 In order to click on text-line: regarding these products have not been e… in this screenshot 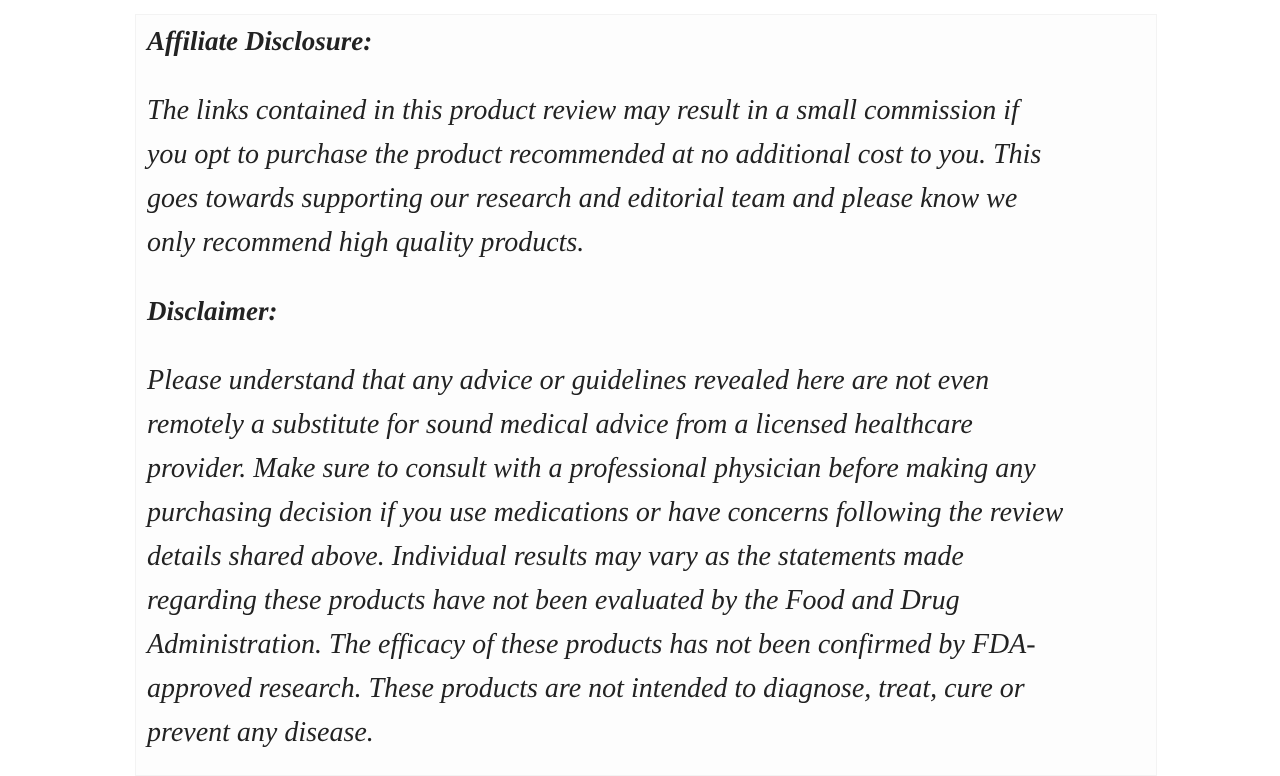, I will do `click(553, 600)`.